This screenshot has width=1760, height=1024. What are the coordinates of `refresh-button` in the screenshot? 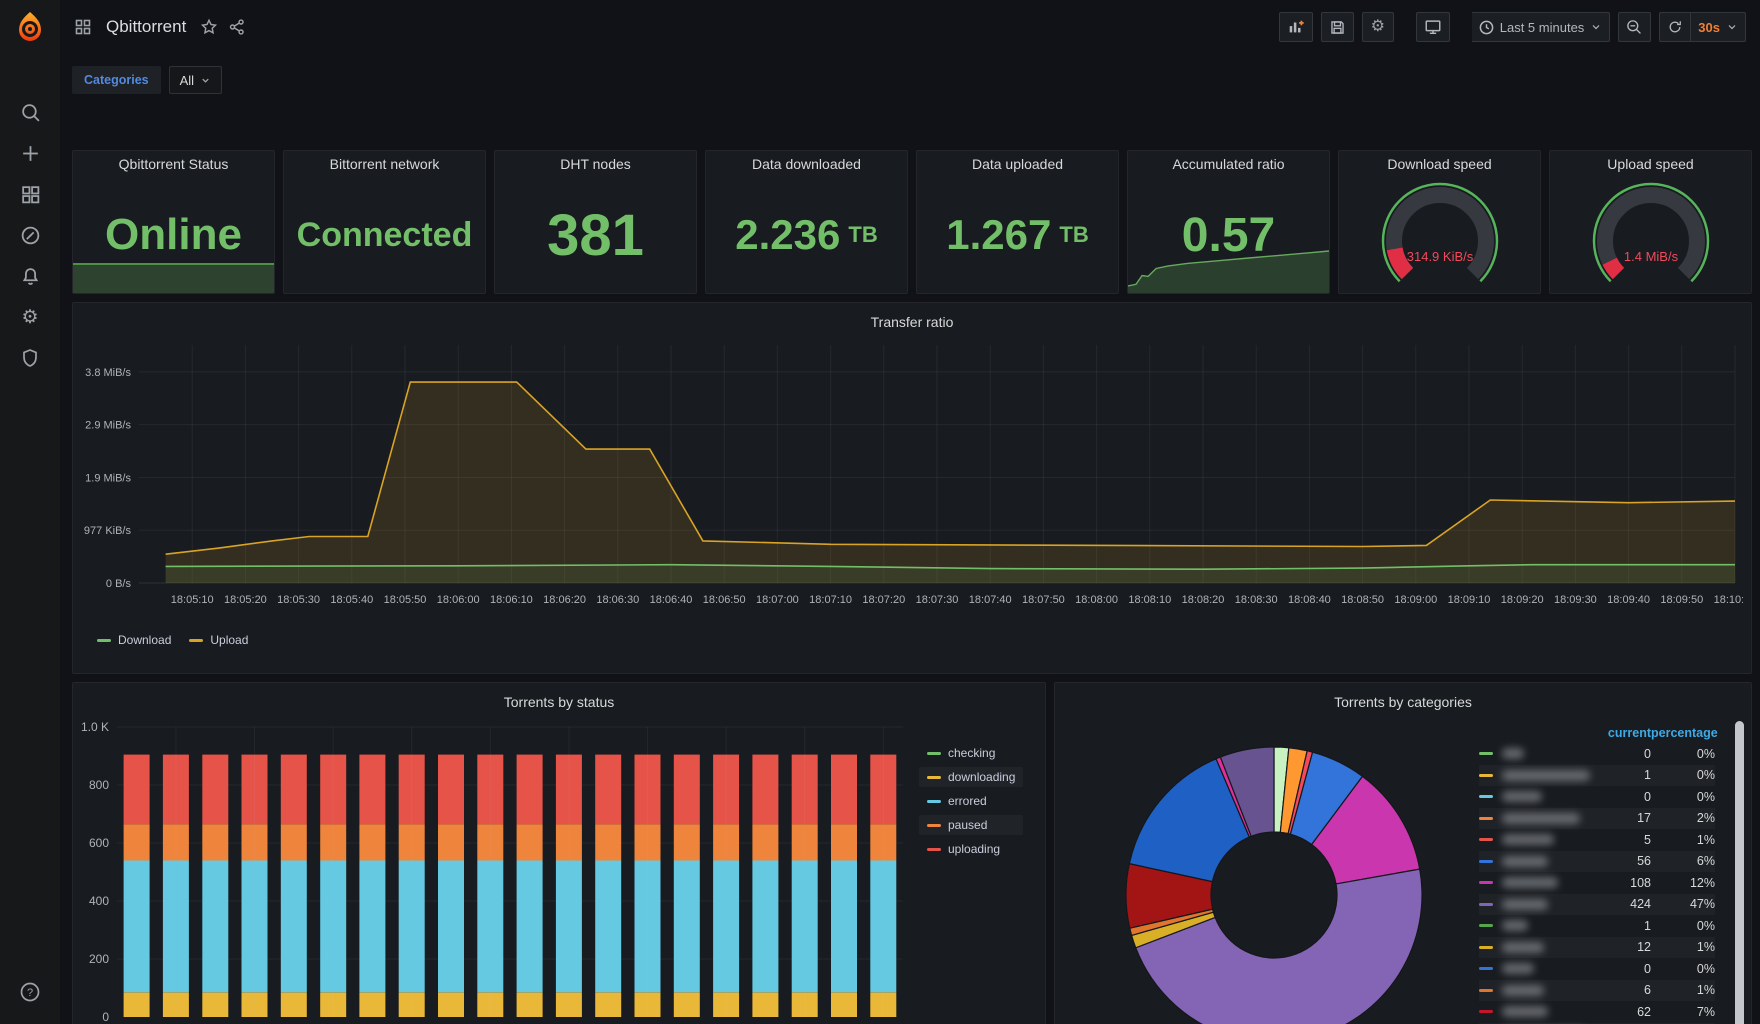 It's located at (1675, 27).